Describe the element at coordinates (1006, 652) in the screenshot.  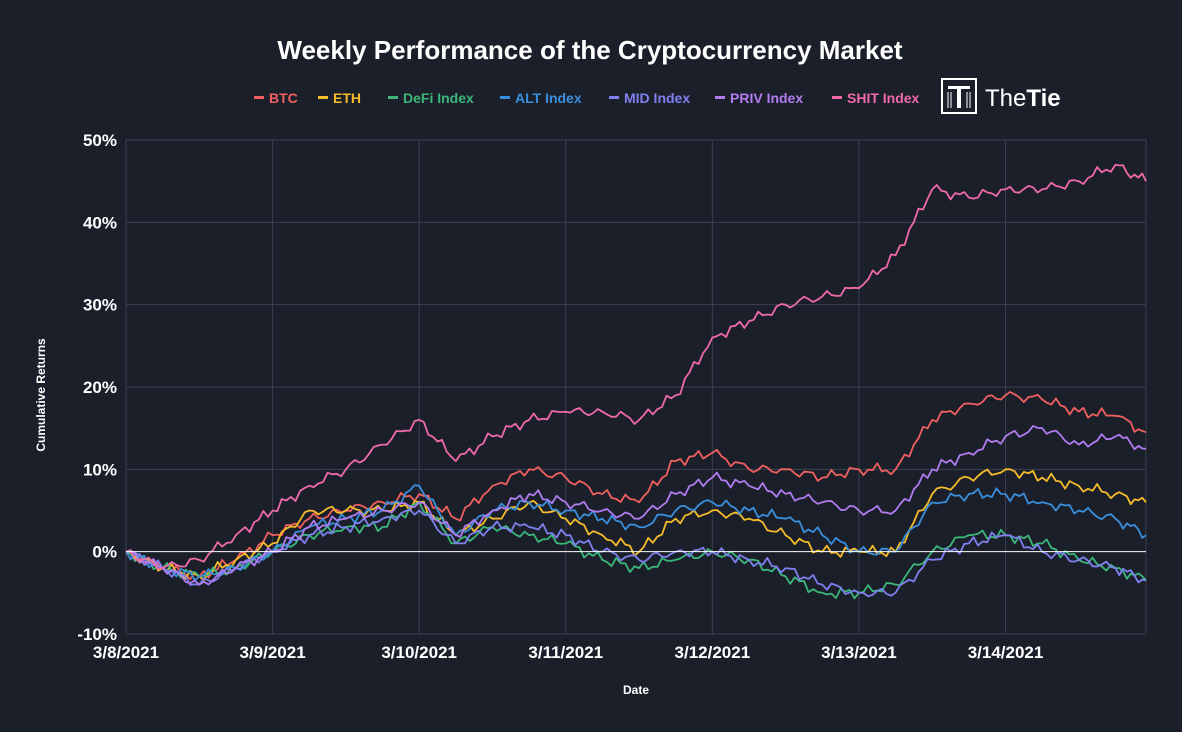
I see `x-tick-label: 3/14/2021` at that location.